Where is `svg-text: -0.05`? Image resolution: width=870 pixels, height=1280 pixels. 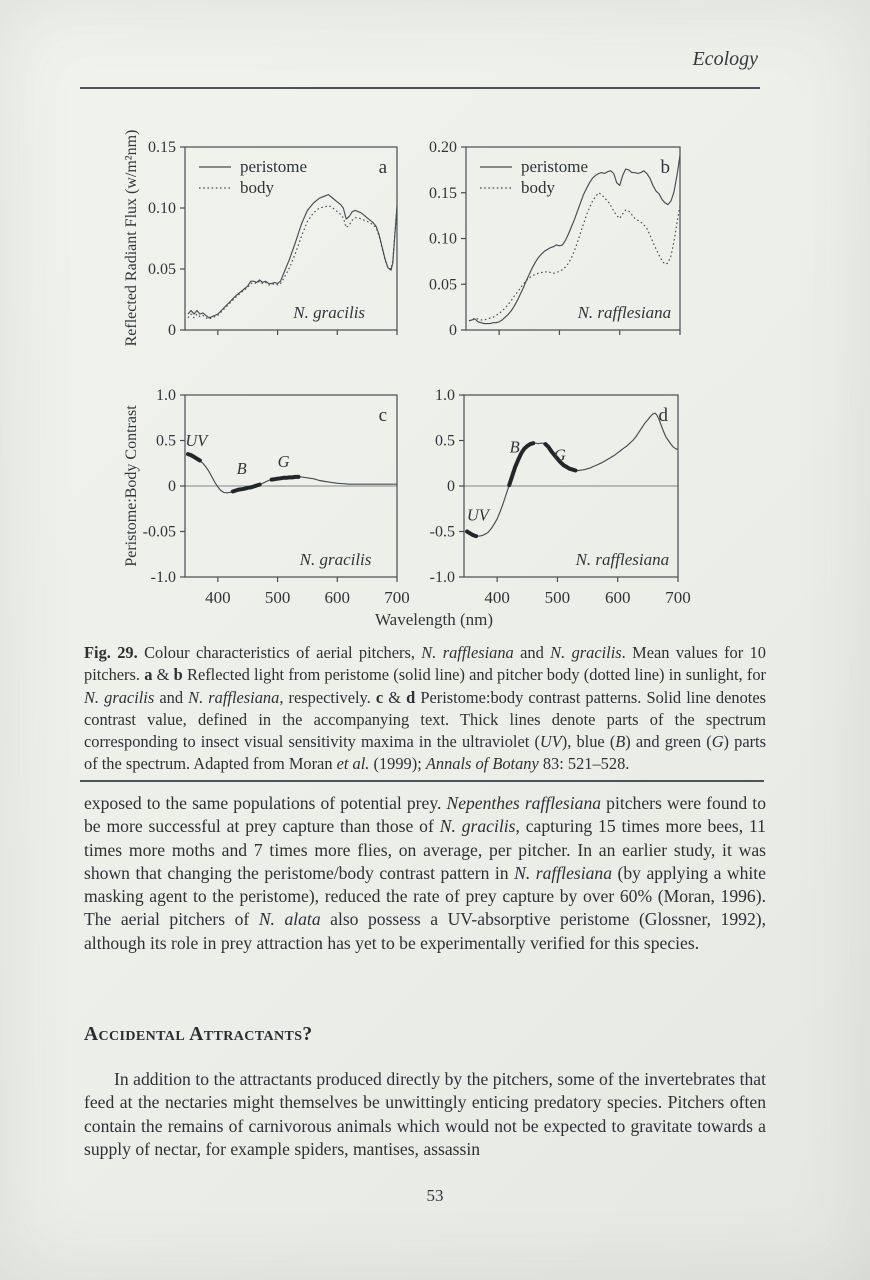
svg-text: -0.05 is located at coordinates (159, 532).